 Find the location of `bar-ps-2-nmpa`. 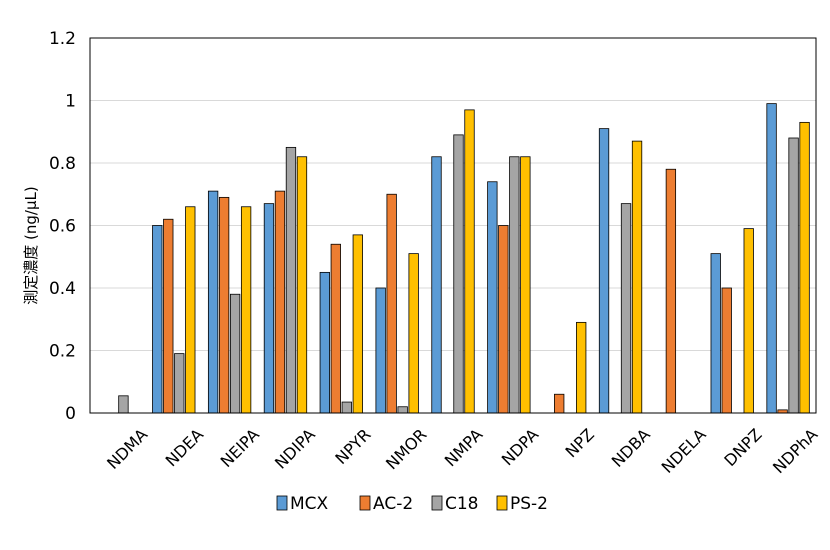

bar-ps-2-nmpa is located at coordinates (469, 261).